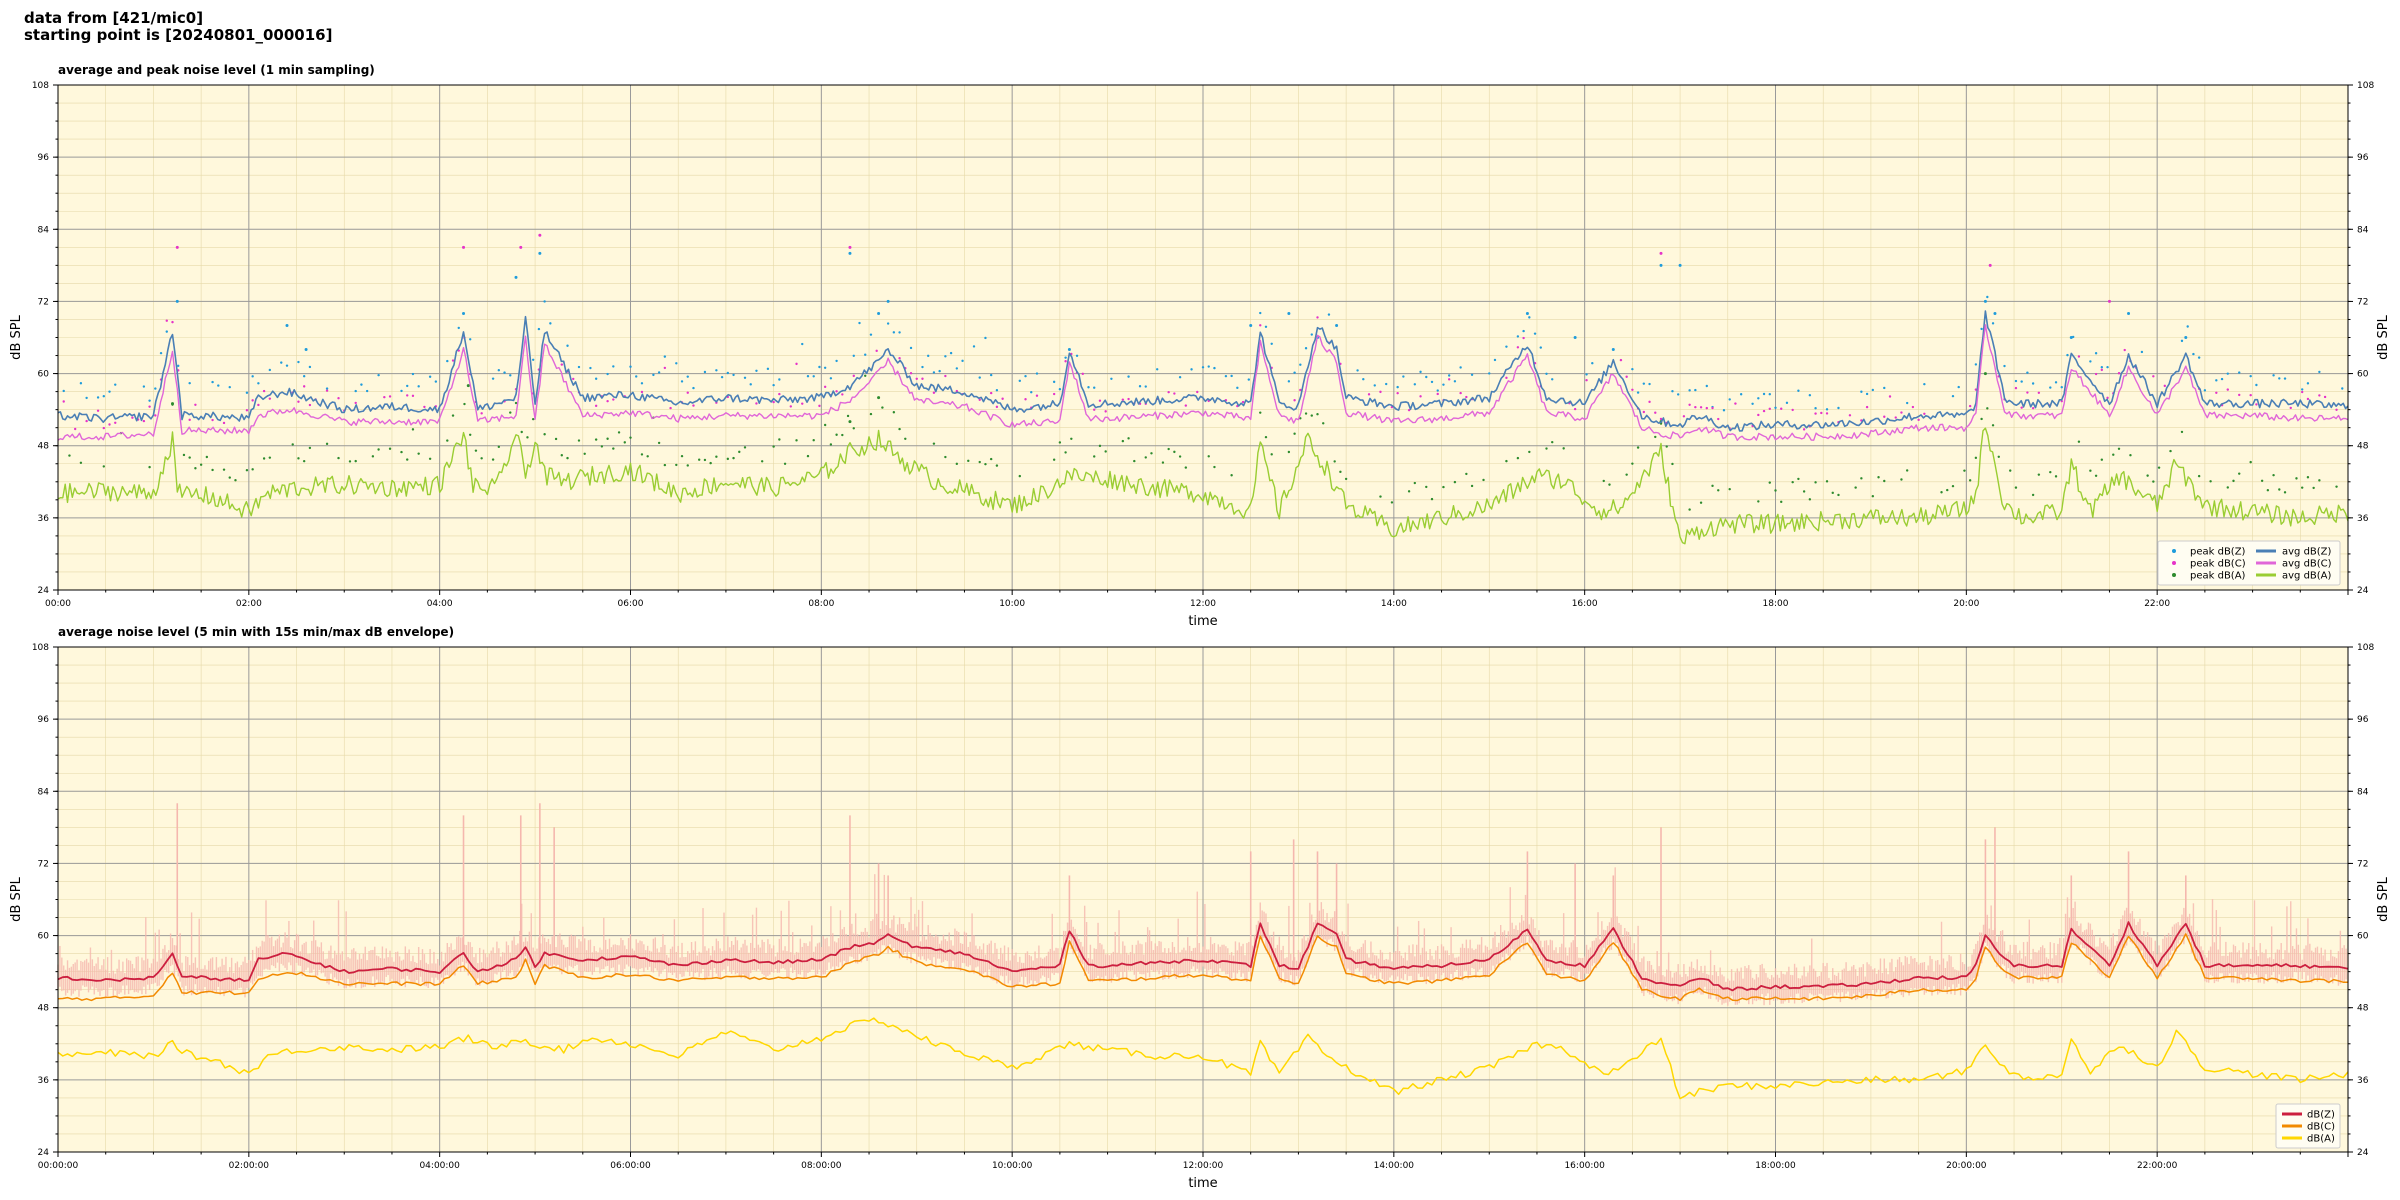 This screenshot has width=2400, height=1200. I want to click on series-line-avgdbz, so click(1203, 371).